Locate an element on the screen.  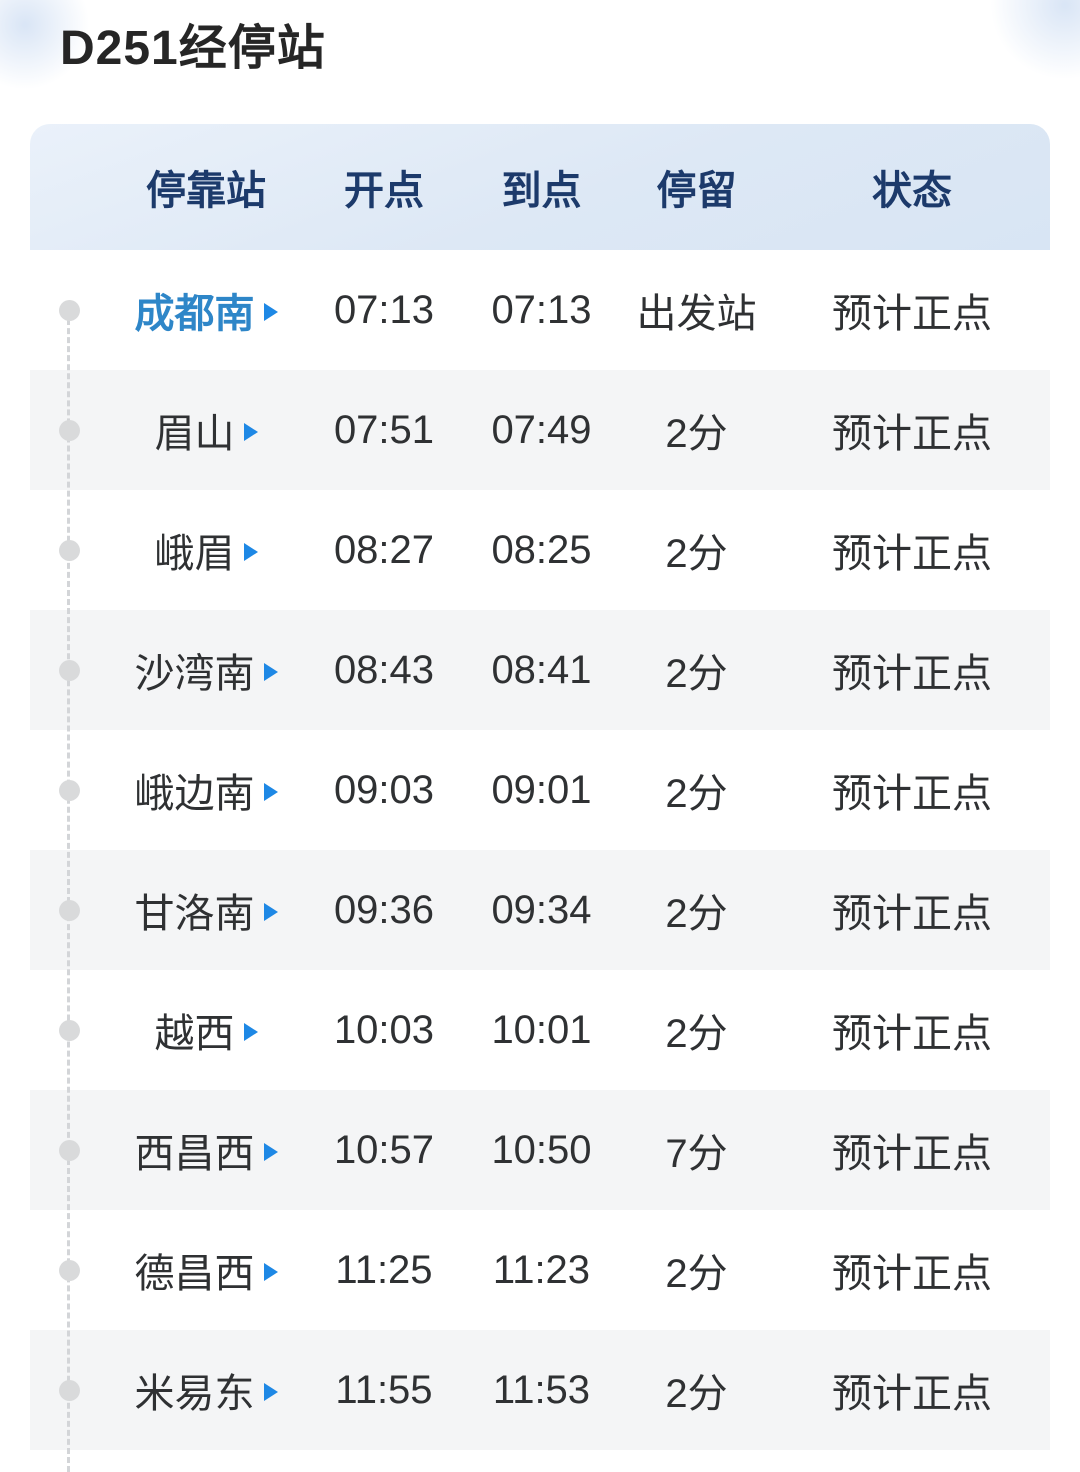
station-cell: 成都南 is located at coordinates (206, 310).